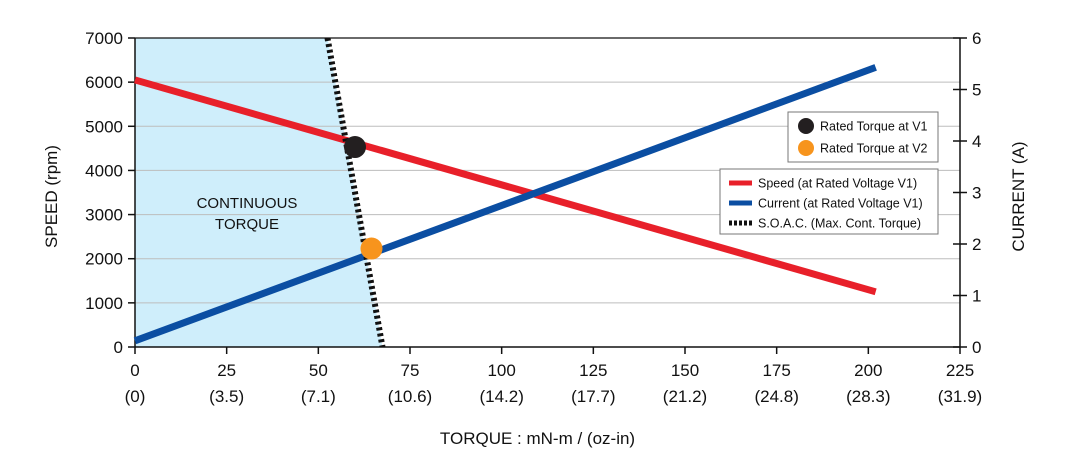  Describe the element at coordinates (776, 396) in the screenshot. I see `x-tick-sublabel: (24.8)` at that location.